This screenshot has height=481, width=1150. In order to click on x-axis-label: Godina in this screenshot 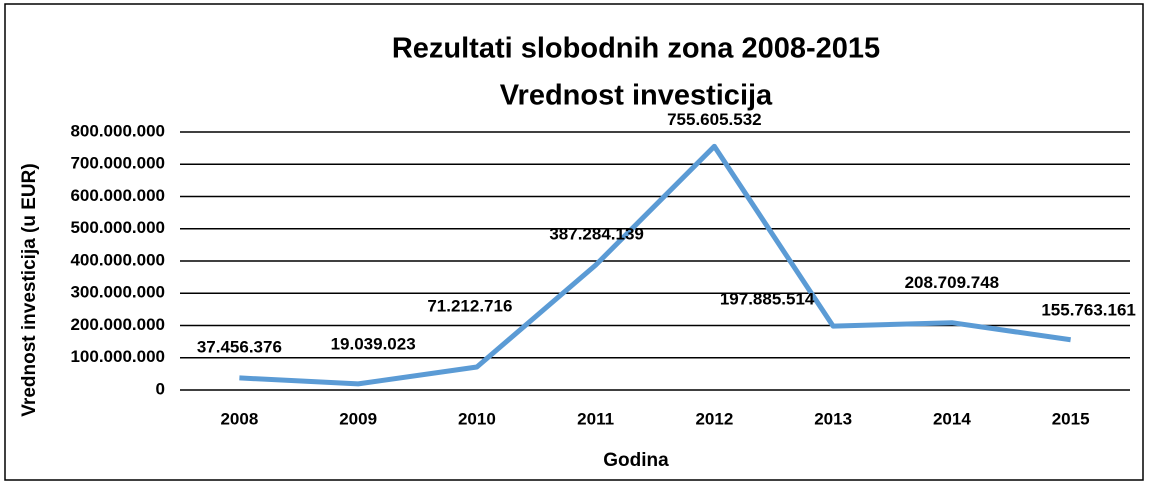, I will do `click(636, 460)`.